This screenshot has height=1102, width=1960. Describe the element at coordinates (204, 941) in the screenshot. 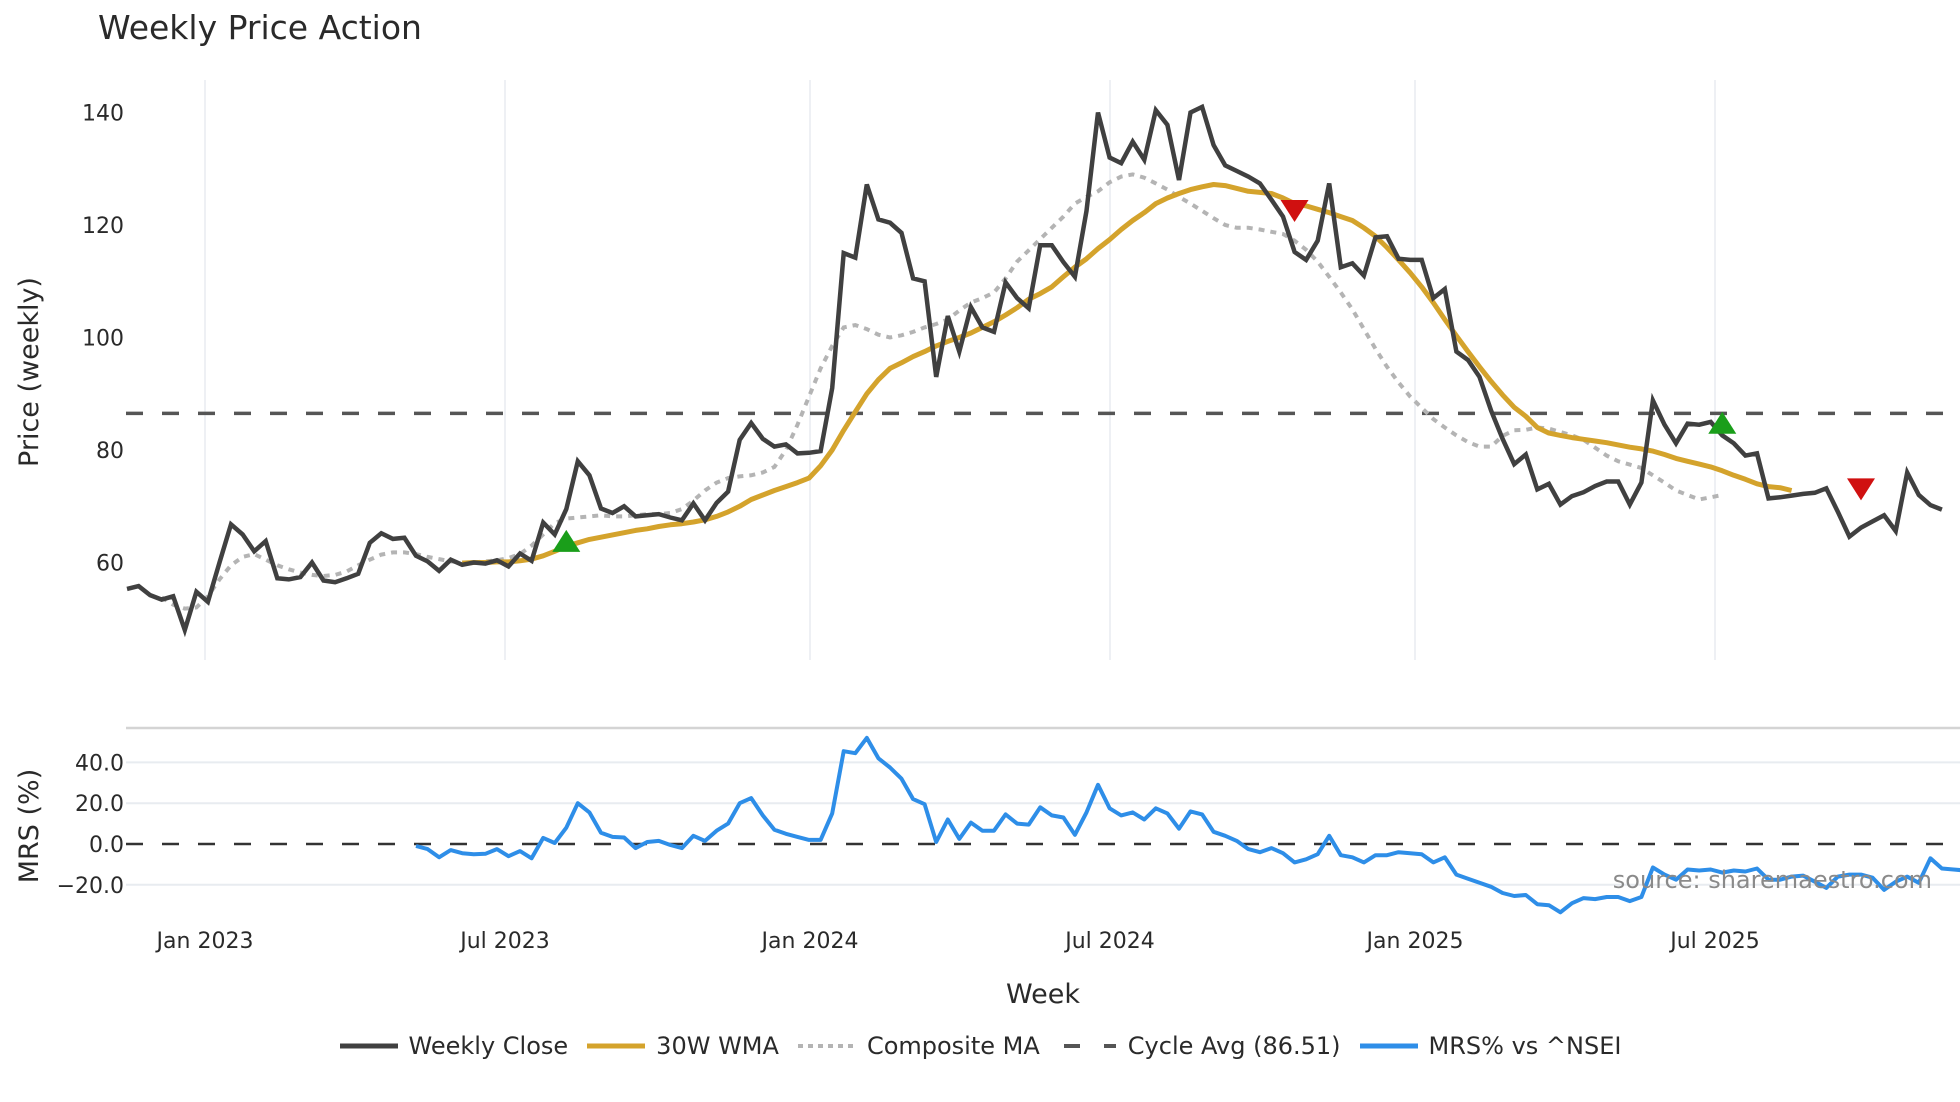

I see `svg-text: Jan 2023` at that location.